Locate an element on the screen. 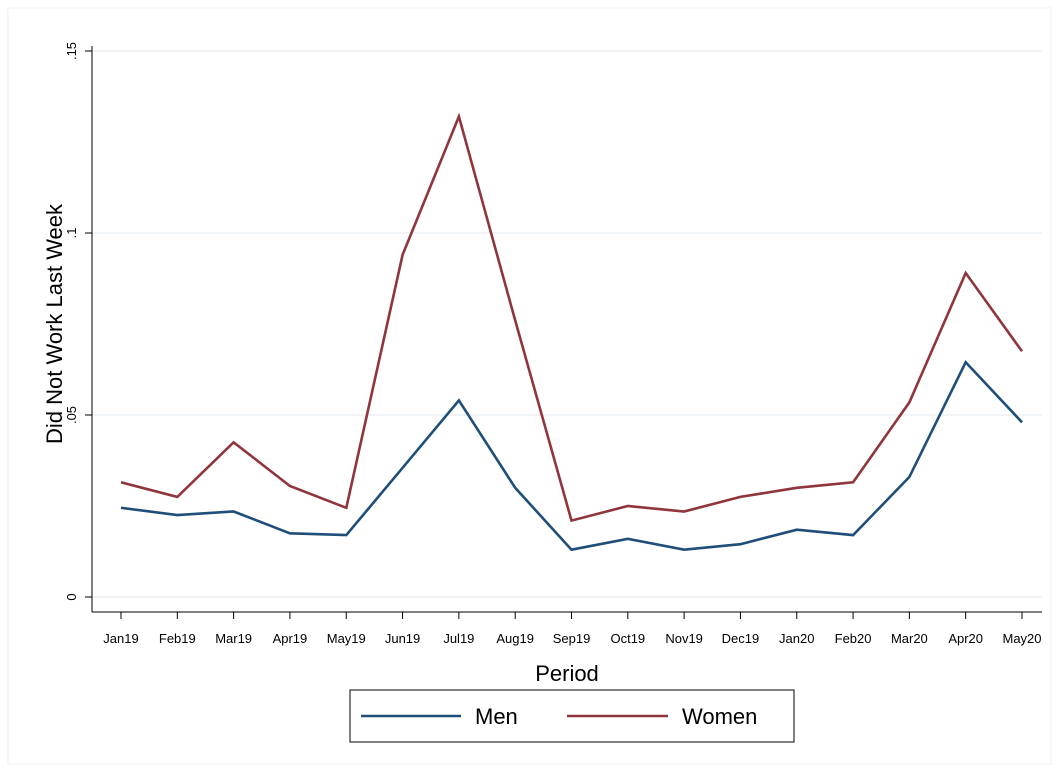  x-tick-label: Aug19 is located at coordinates (515, 638).